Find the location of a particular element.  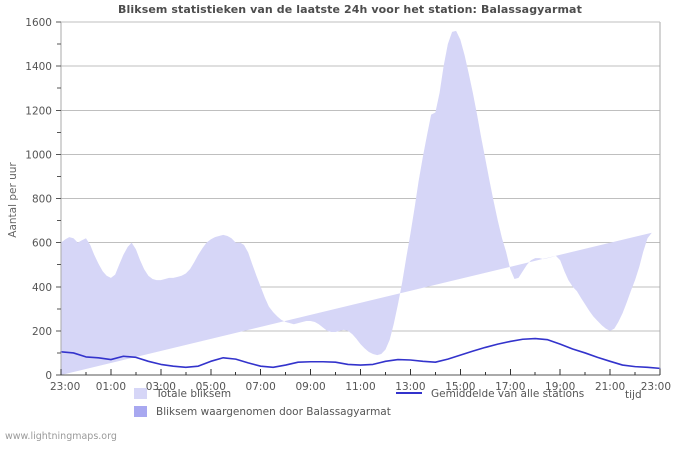

x-tick-label: 11:00 is located at coordinates (360, 387).